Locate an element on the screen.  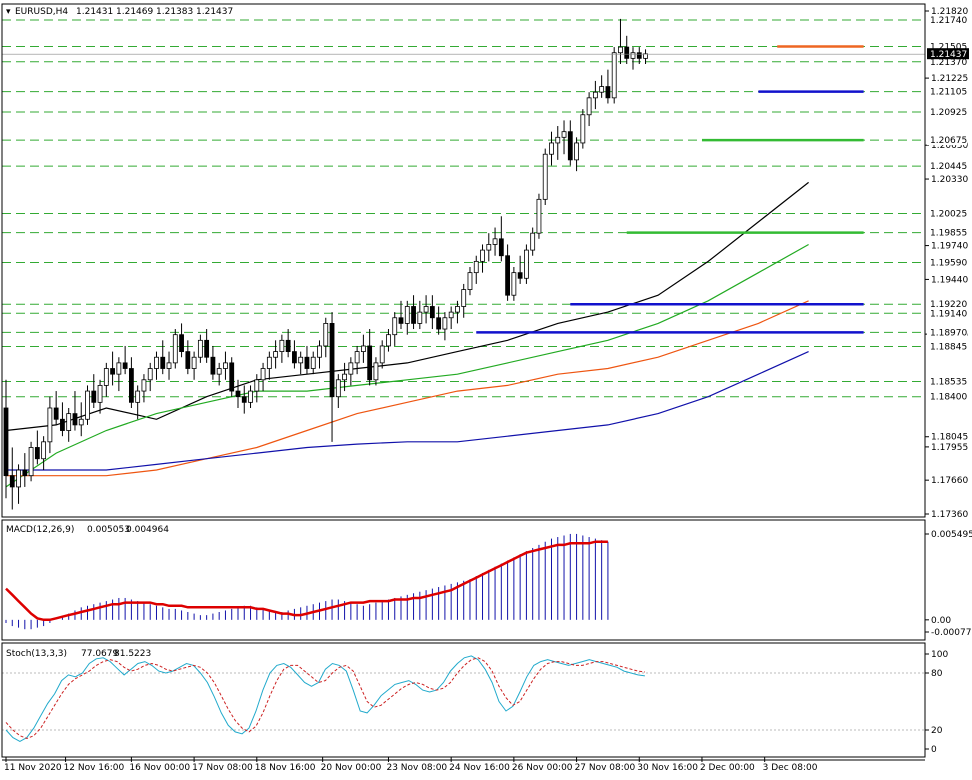
price-axis-tick-label: 1.19740 is located at coordinates (949, 247).